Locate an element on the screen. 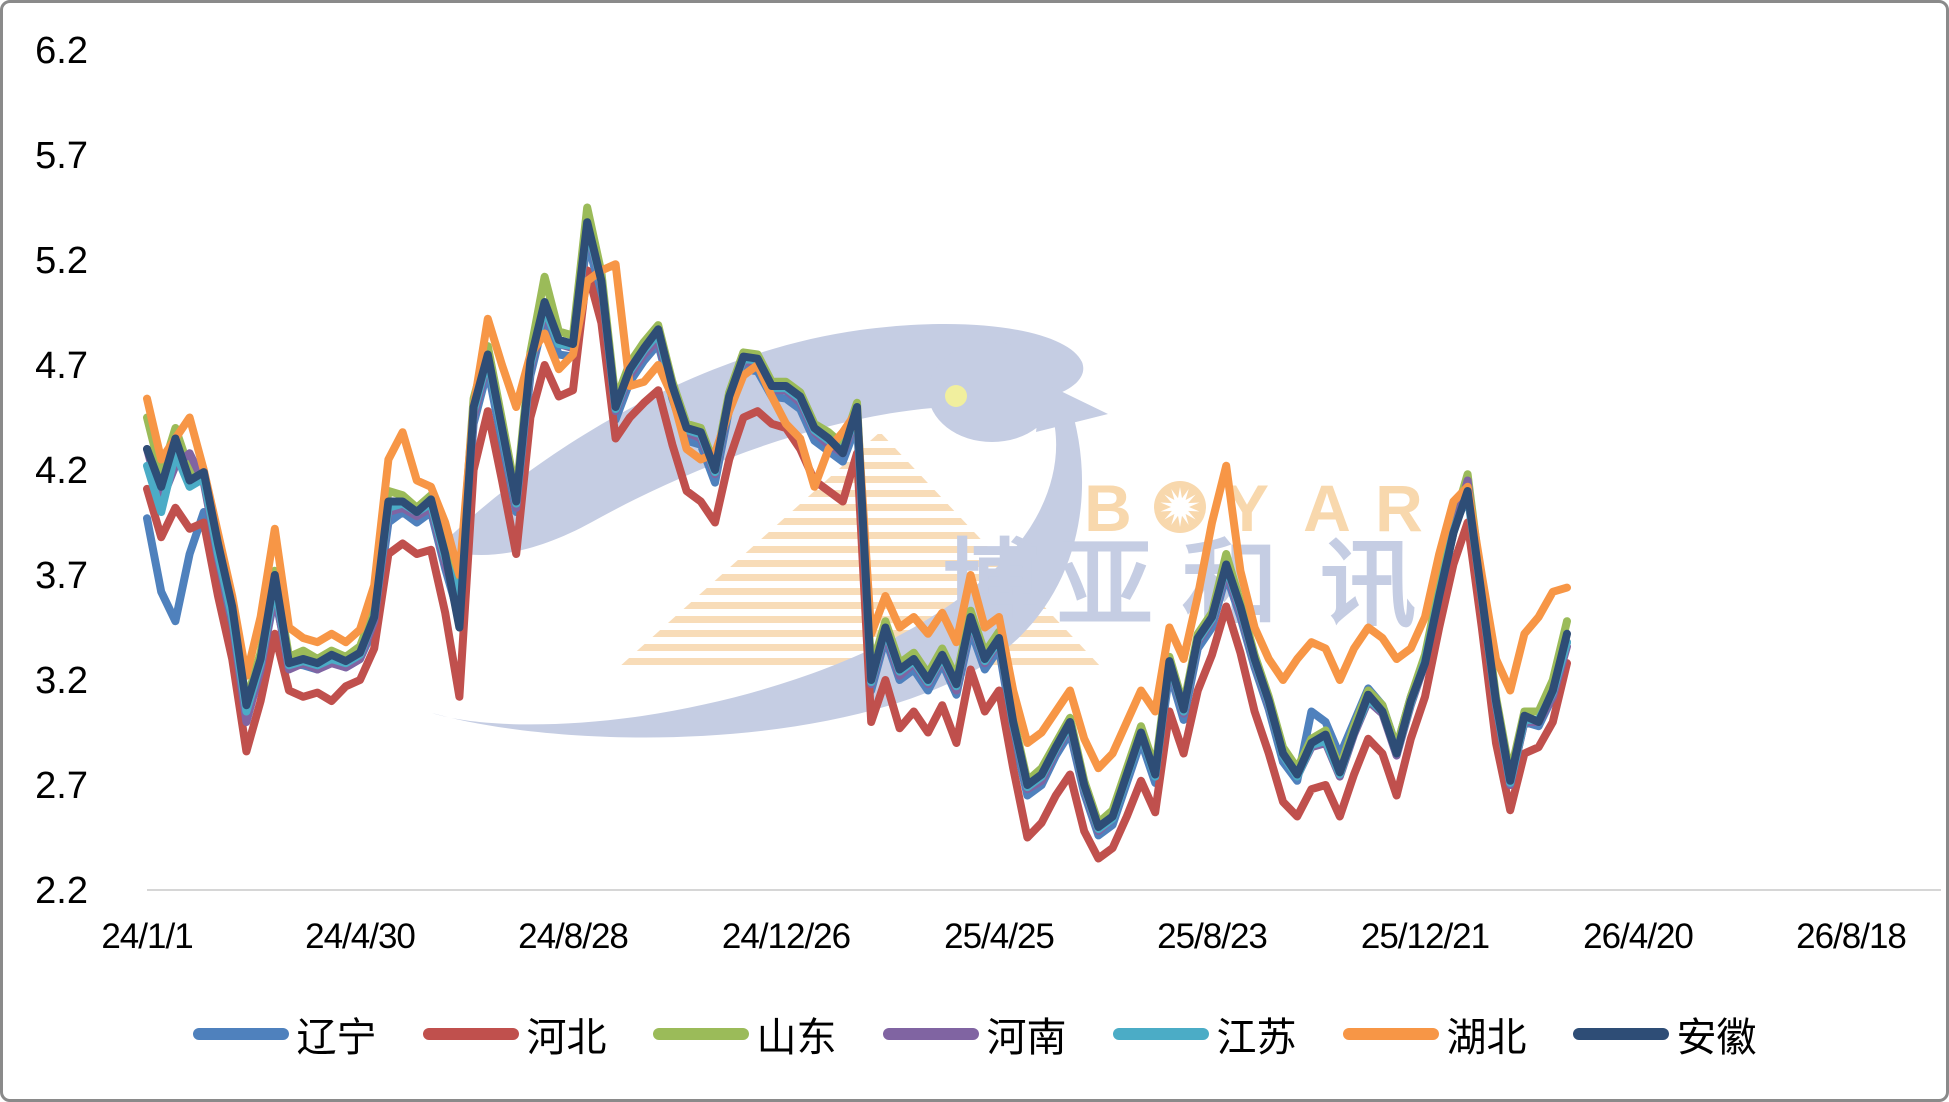 Image resolution: width=1949 pixels, height=1102 pixels. chart-legend: 辽宁 河北 山东 河南 江苏 湖北 安徽 is located at coordinates (974, 1034).